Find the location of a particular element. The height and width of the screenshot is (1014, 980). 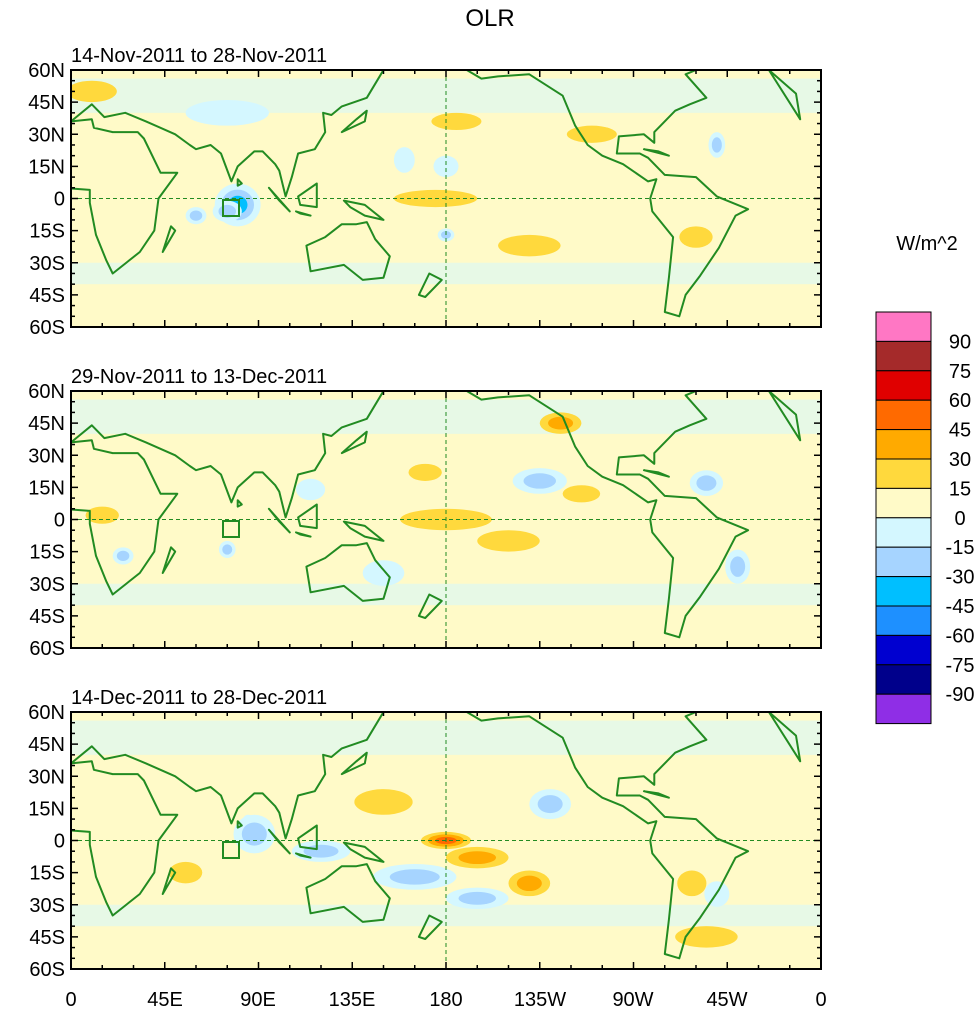

colorbar-units-label: W/m^2 is located at coordinates (927, 244).